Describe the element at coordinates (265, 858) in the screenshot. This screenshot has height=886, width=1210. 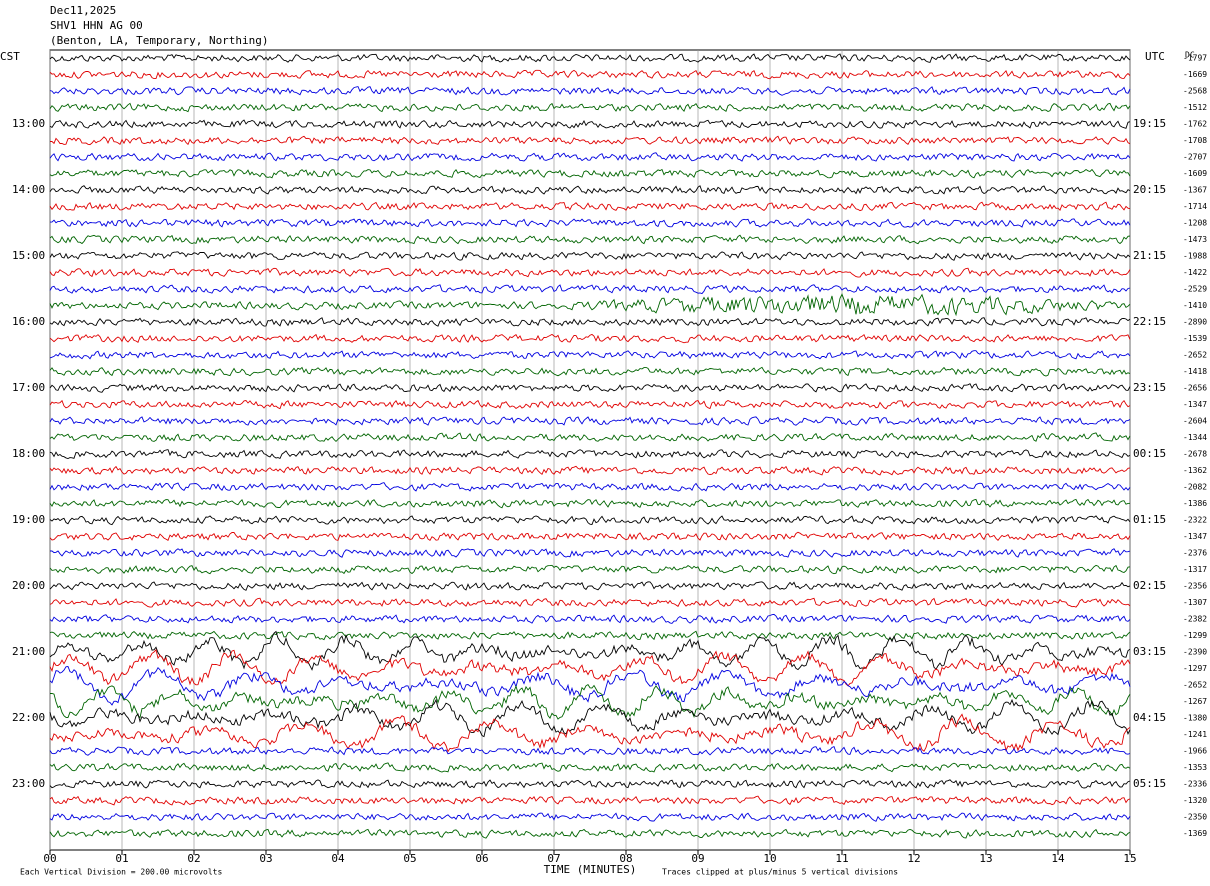
I see `x-tick-label: 03` at that location.